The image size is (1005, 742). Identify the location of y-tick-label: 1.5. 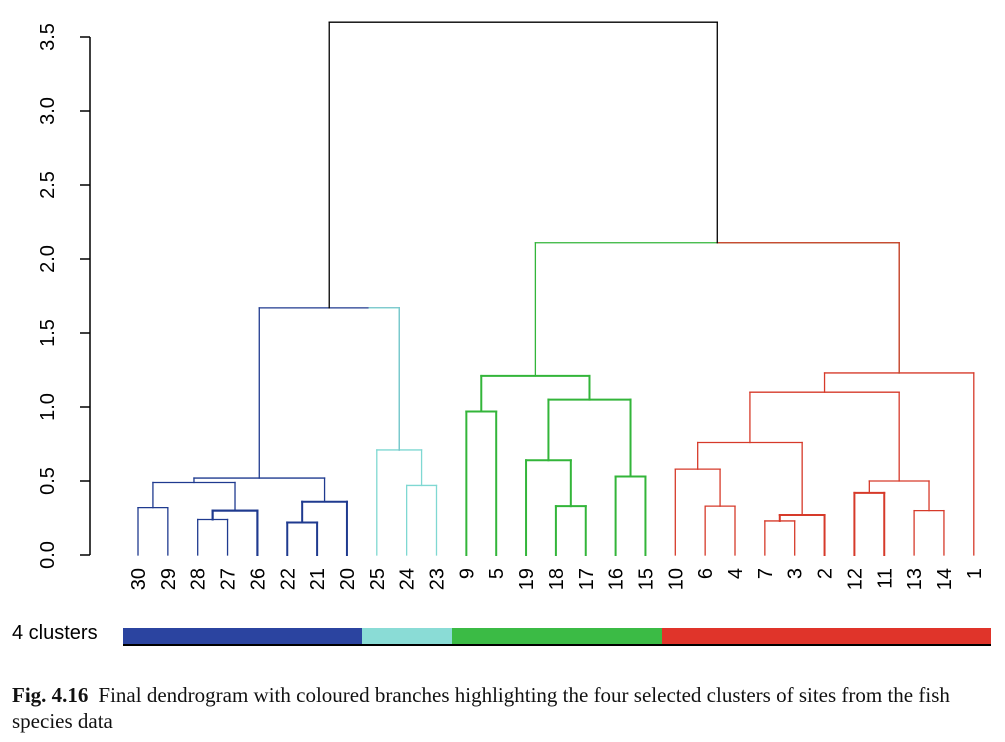
(48, 333).